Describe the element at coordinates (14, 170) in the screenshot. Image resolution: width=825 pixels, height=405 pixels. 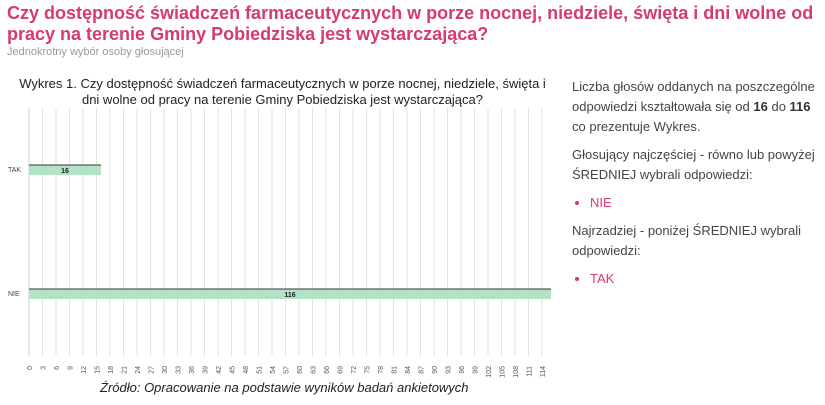
I see `category-label: TAK` at that location.